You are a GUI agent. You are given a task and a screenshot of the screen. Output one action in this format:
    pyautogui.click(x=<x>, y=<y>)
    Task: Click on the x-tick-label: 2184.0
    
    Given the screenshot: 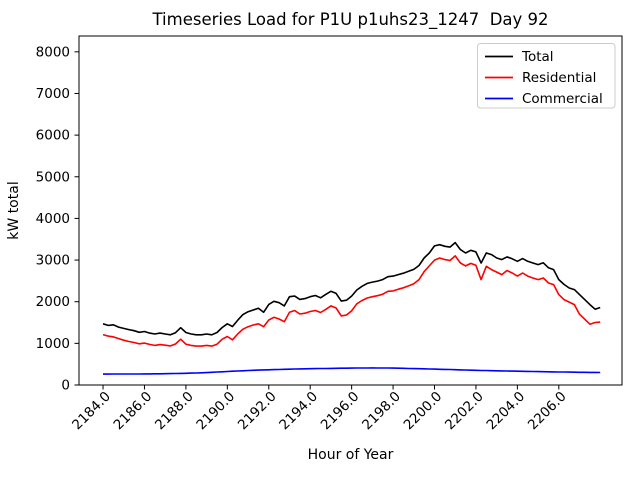 What is the action you would take?
    pyautogui.click(x=91, y=411)
    